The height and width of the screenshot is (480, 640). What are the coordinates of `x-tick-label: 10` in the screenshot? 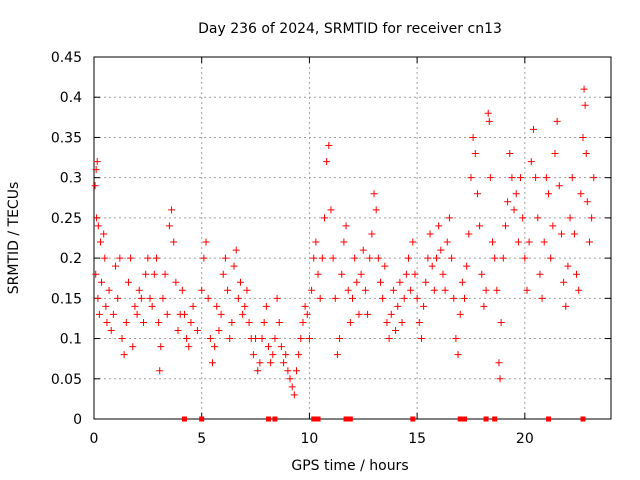 It's located at (310, 439).